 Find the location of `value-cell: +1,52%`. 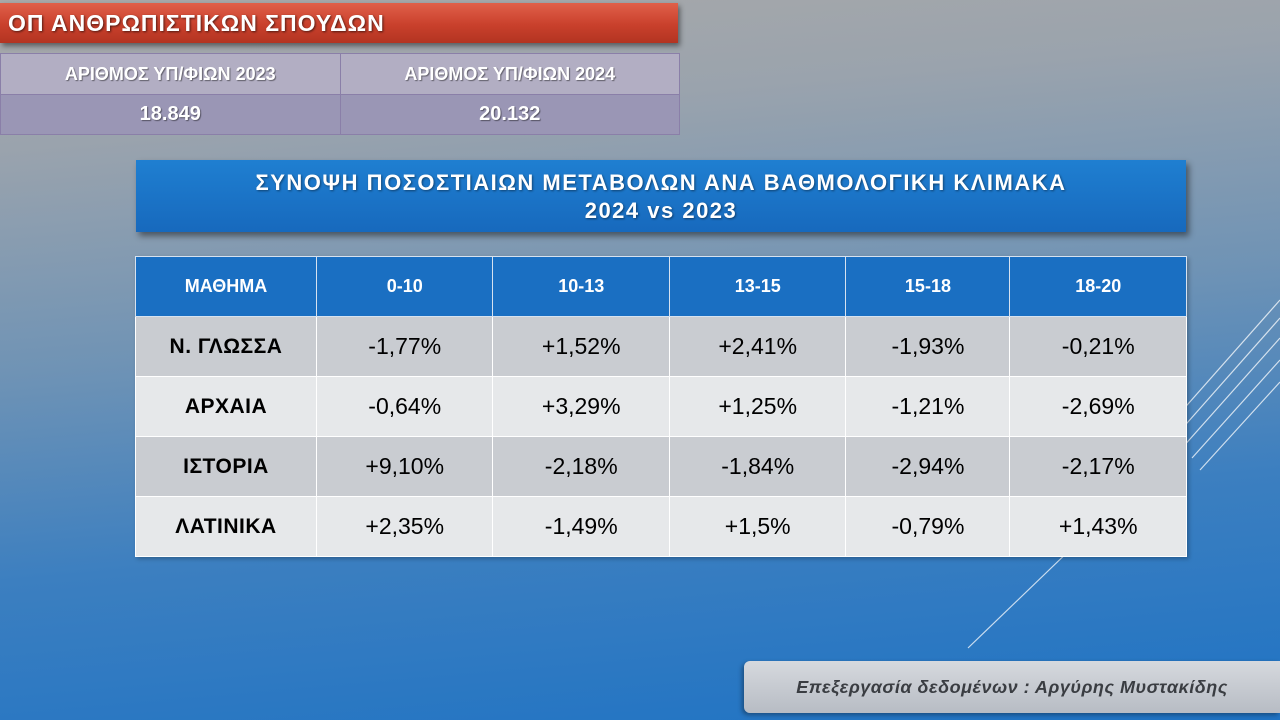

value-cell: +1,52% is located at coordinates (581, 346).